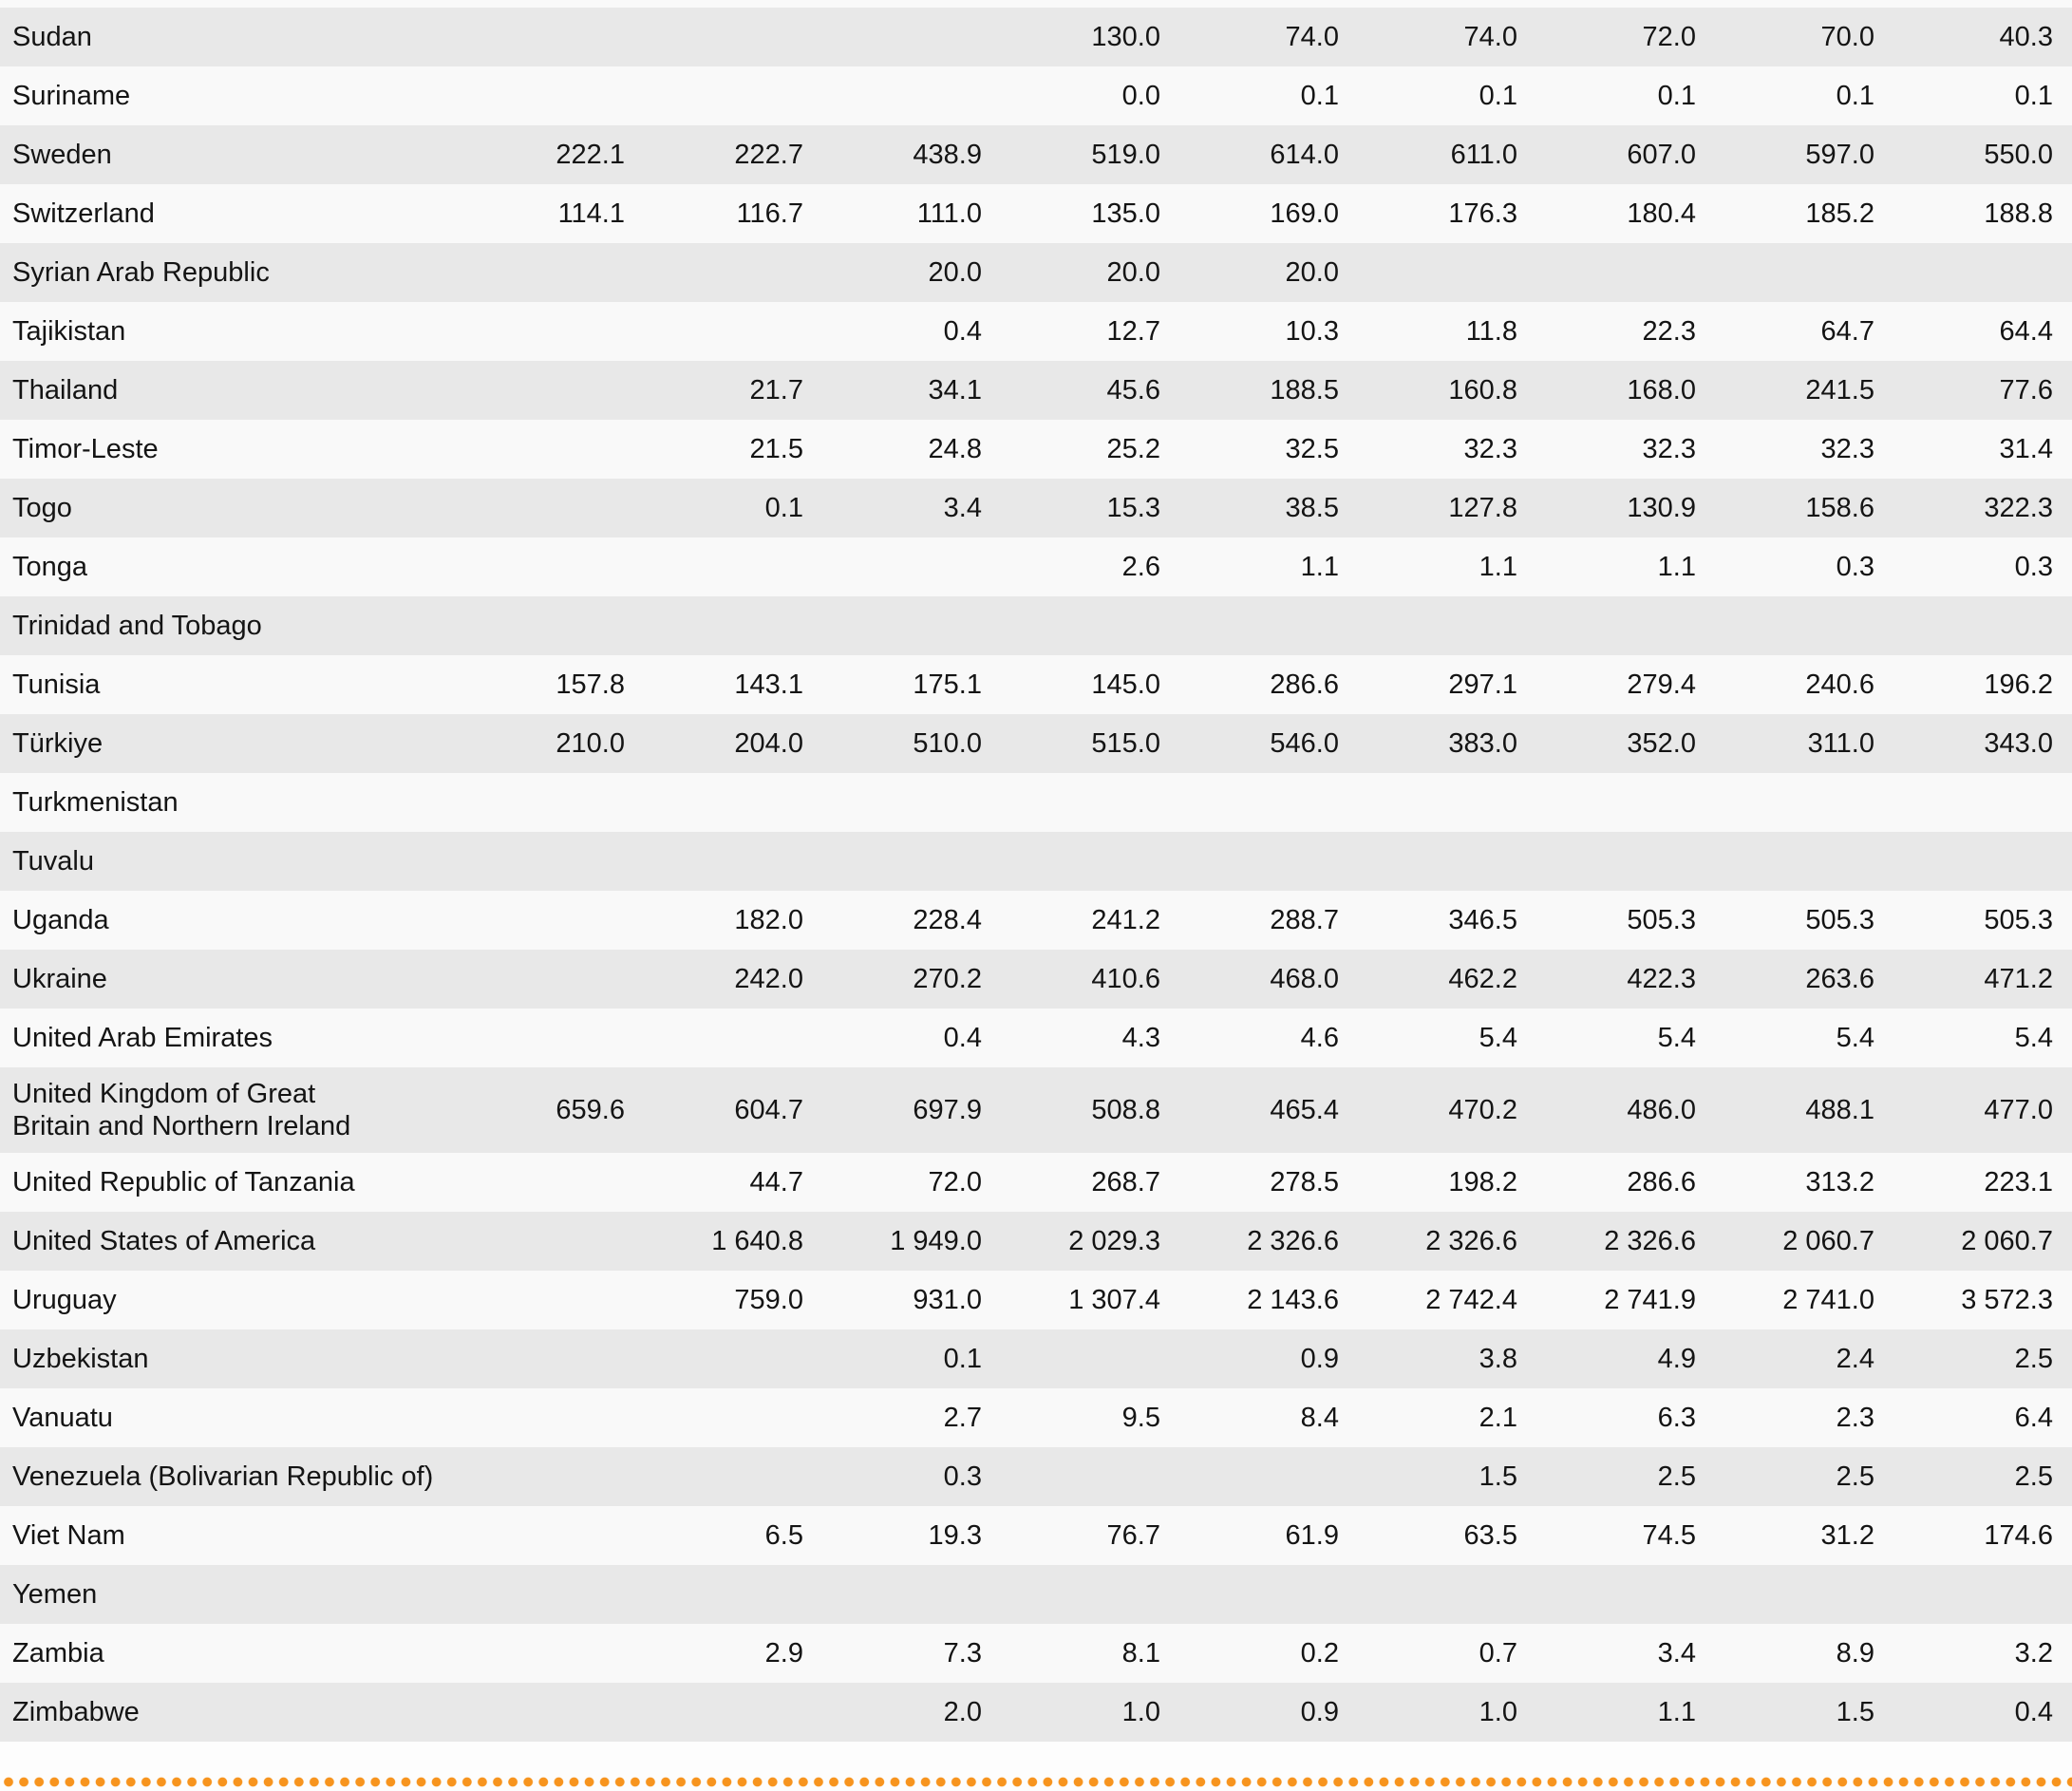 The width and height of the screenshot is (2072, 1791). What do you see at coordinates (892, 154) in the screenshot?
I see `value-cell: 438.9` at bounding box center [892, 154].